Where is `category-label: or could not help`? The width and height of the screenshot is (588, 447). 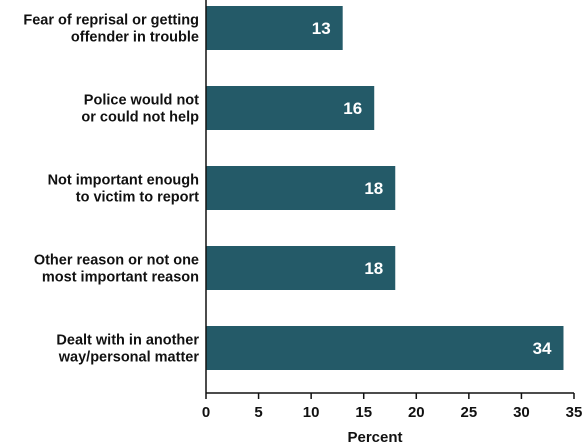 category-label: or could not help is located at coordinates (140, 118).